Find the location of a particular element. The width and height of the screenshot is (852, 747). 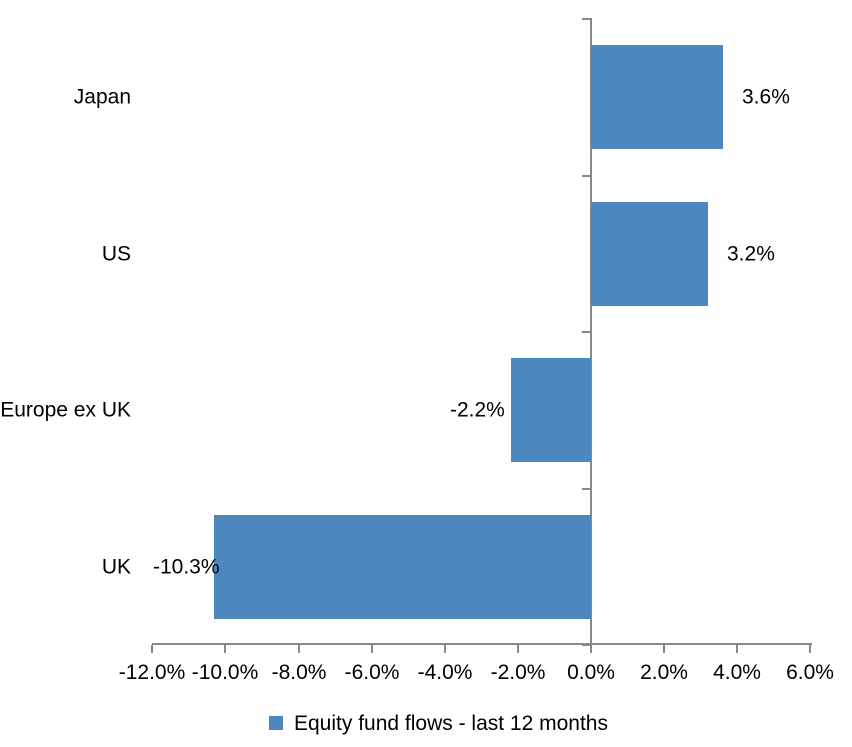

legend-swatch-icon is located at coordinates (276, 723).